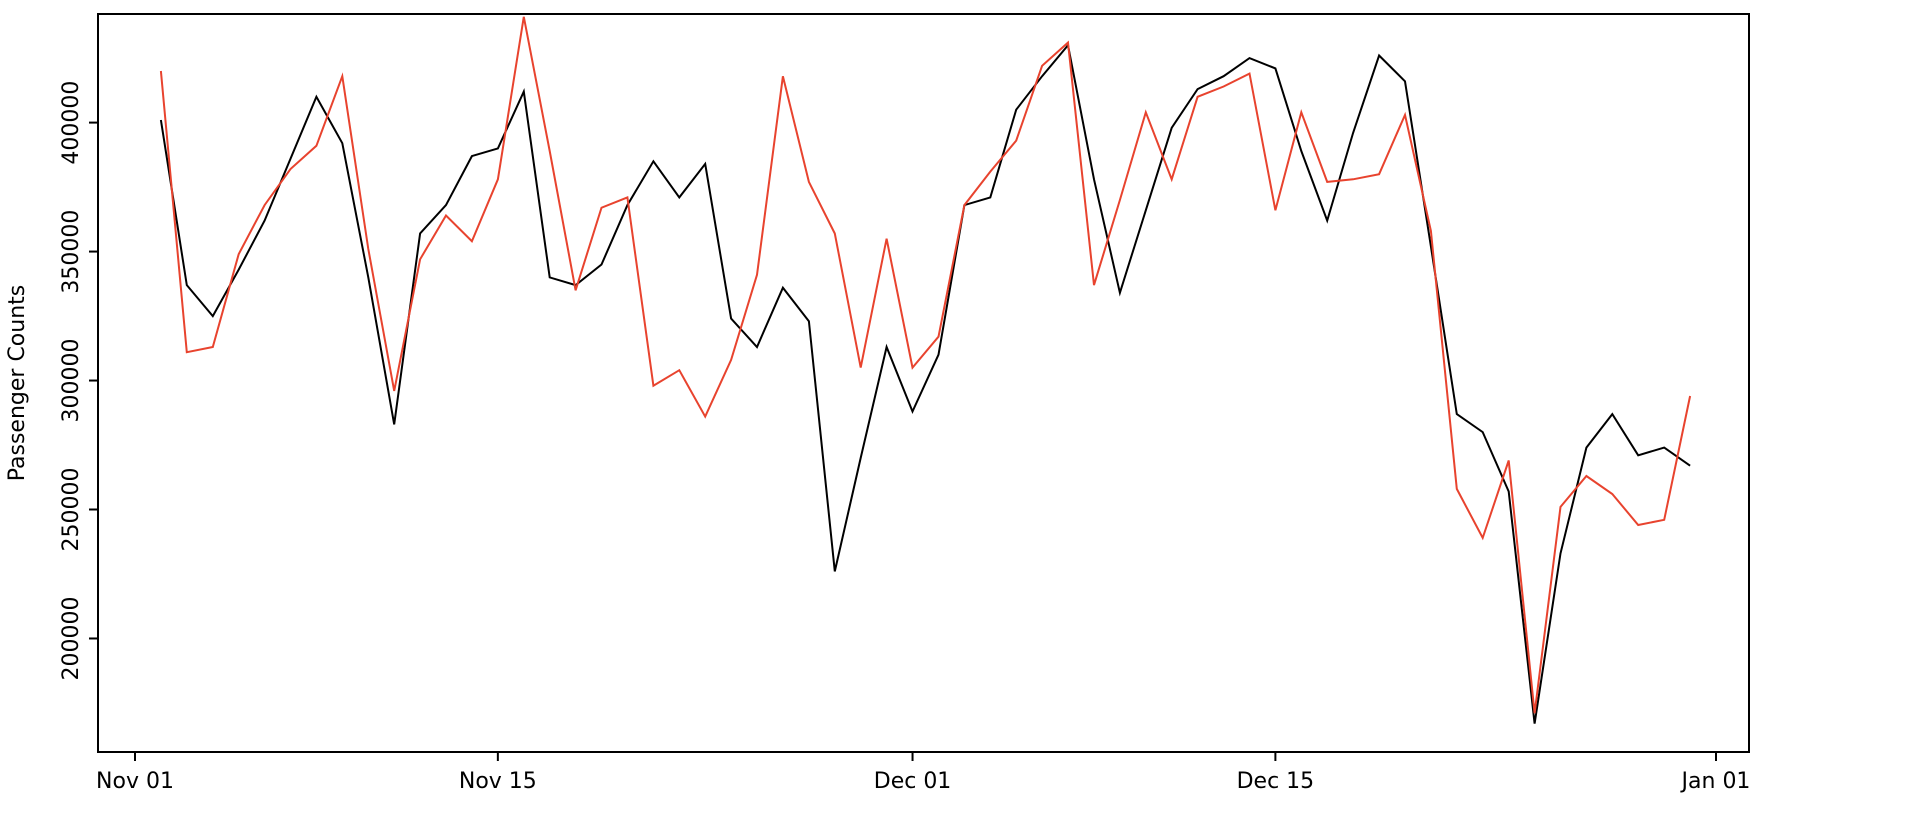 Image resolution: width=1918 pixels, height=820 pixels. I want to click on y-tick-label: 350000, so click(71, 252).